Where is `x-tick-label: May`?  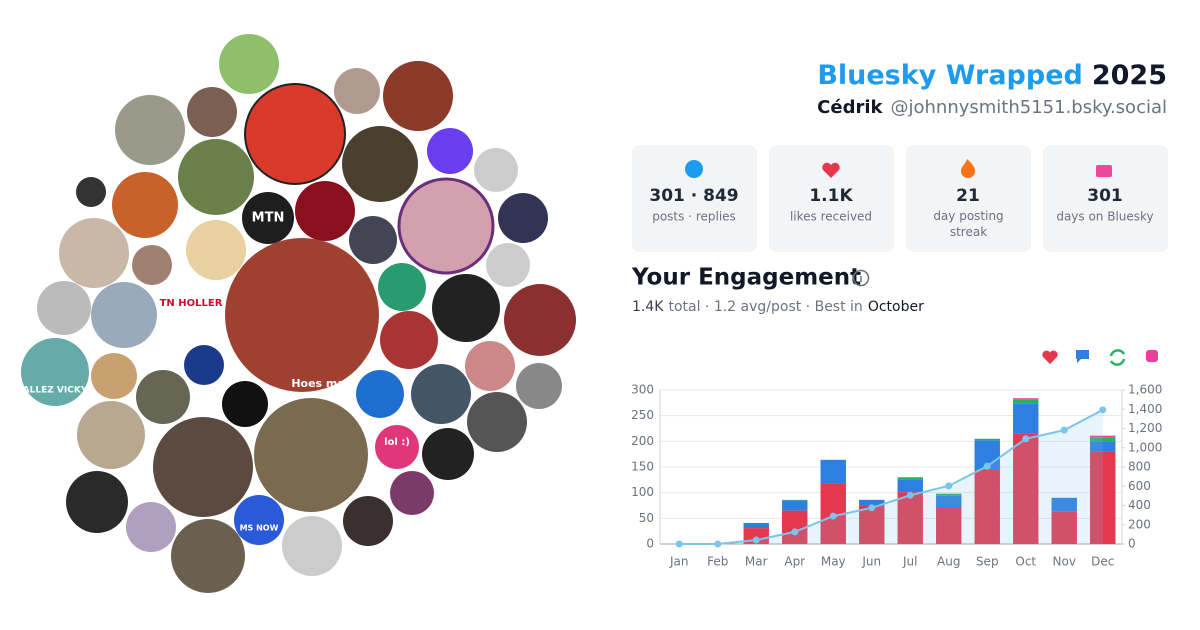
x-tick-label: May is located at coordinates (833, 562).